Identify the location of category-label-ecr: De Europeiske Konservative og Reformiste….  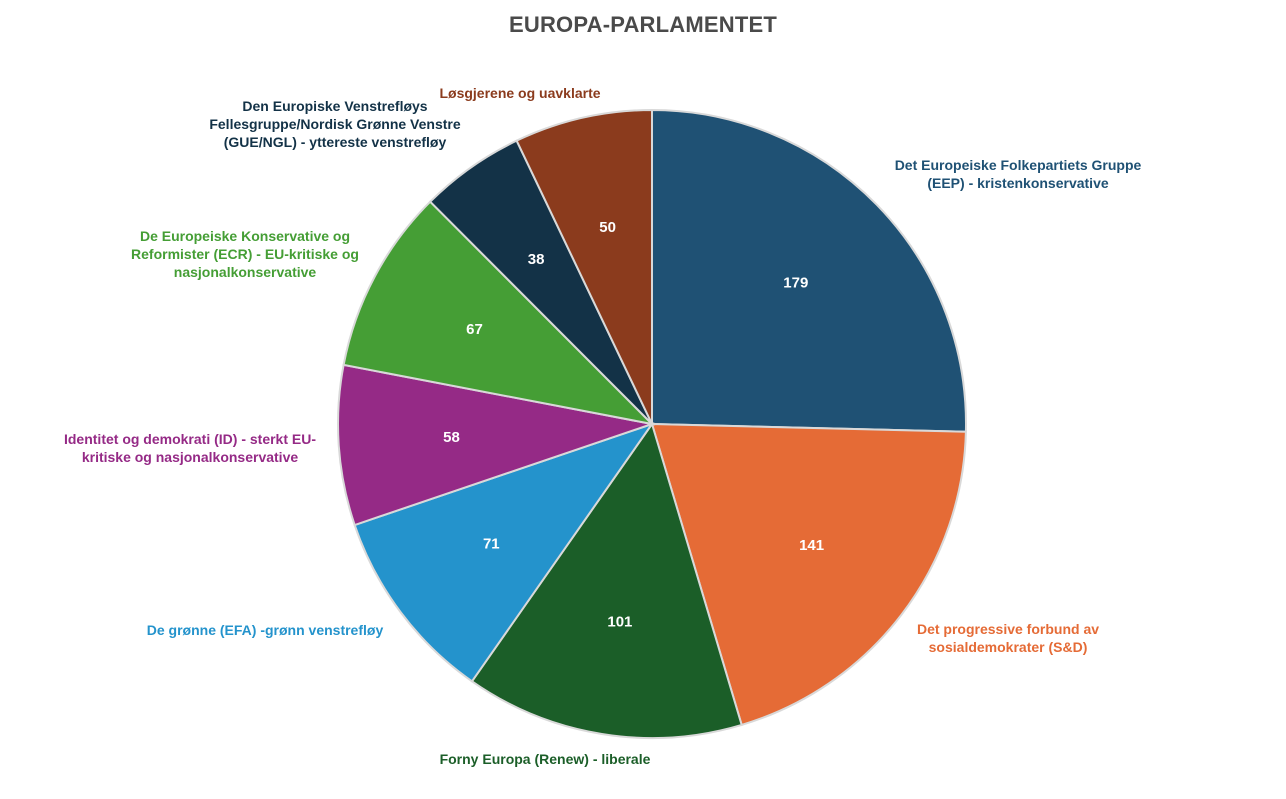
(245, 254).